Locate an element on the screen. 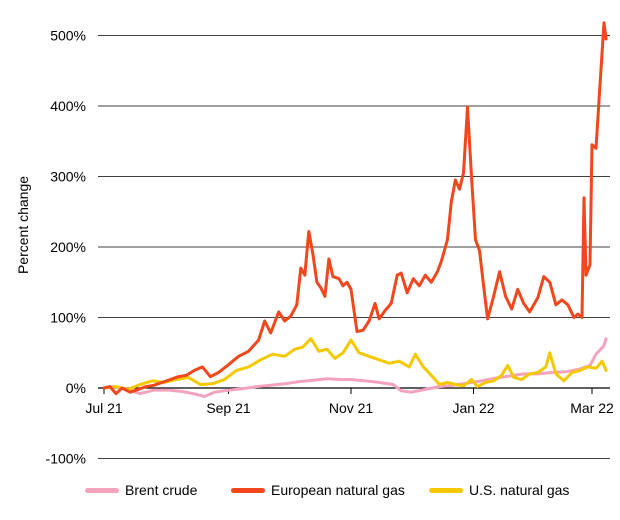  series-line-brent-crude is located at coordinates (355, 367).